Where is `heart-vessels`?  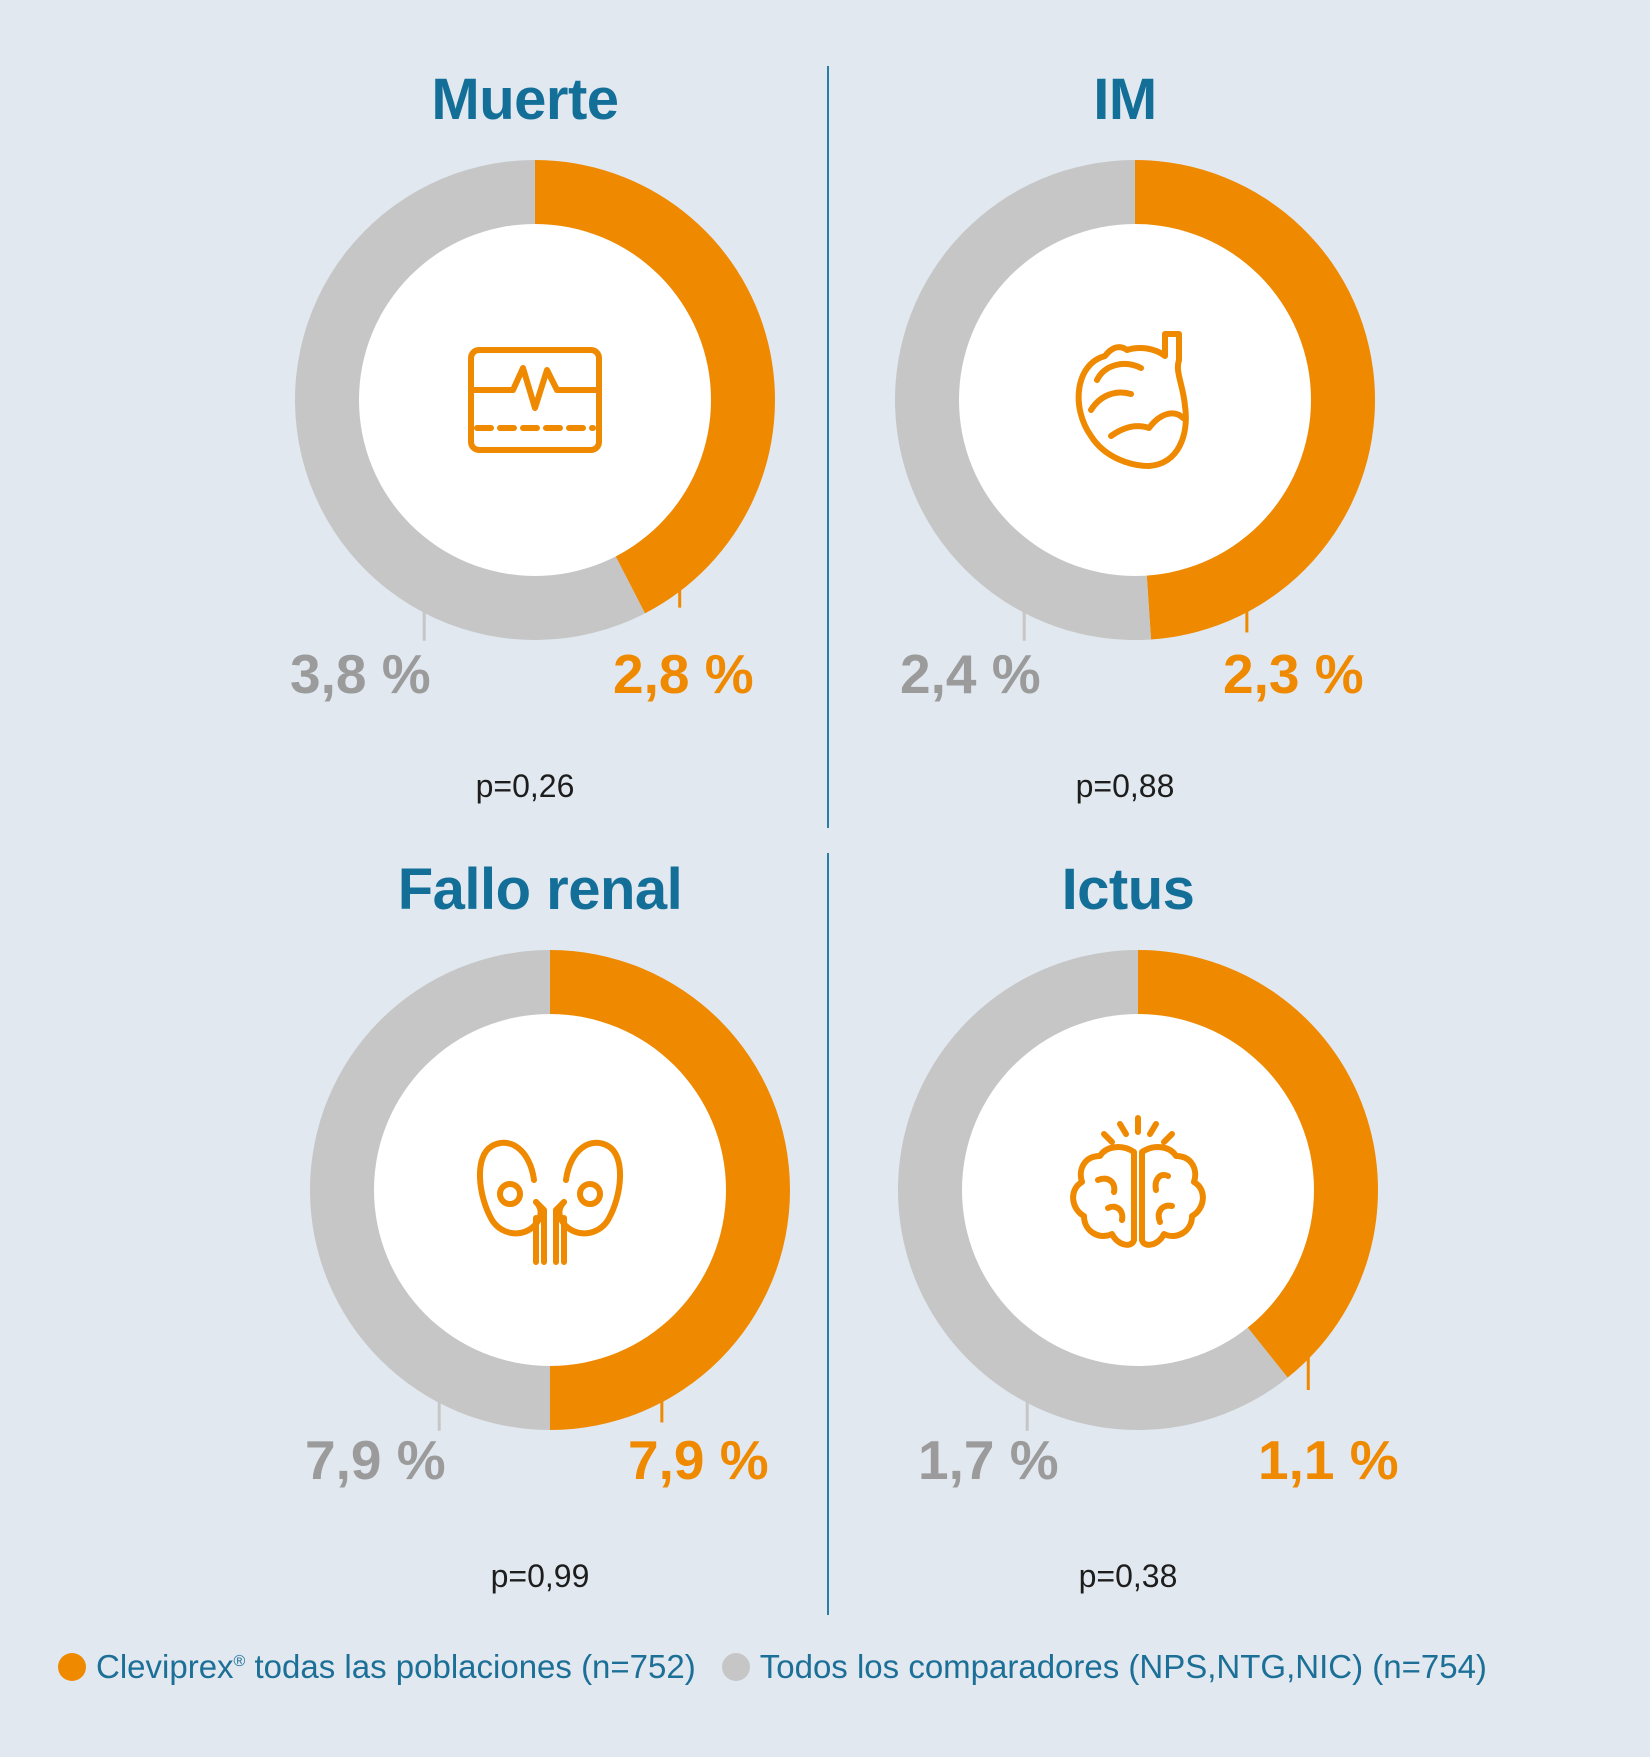
heart-vessels is located at coordinates (1137, 400).